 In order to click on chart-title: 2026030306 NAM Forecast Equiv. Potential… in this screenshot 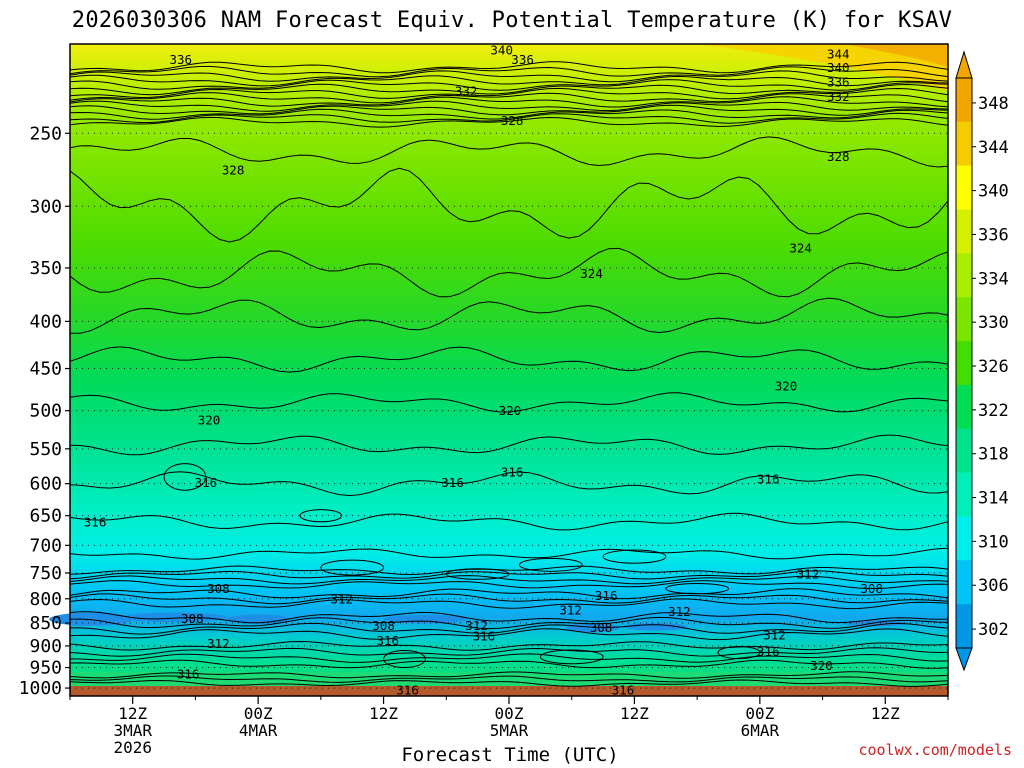, I will do `click(512, 20)`.